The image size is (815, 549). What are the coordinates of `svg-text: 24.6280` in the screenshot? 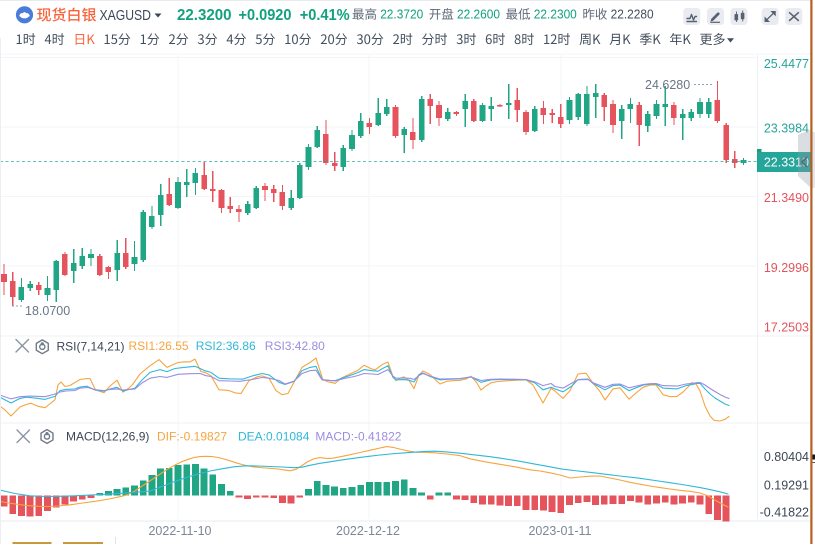 It's located at (667, 85).